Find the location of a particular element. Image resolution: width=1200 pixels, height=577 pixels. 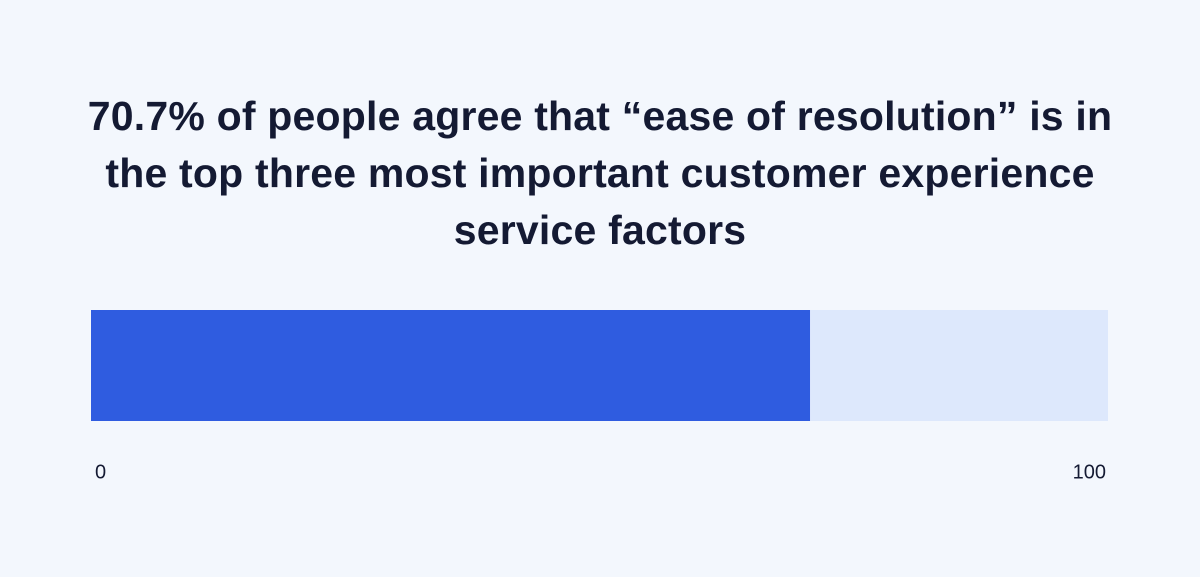

bar is located at coordinates (451, 365).